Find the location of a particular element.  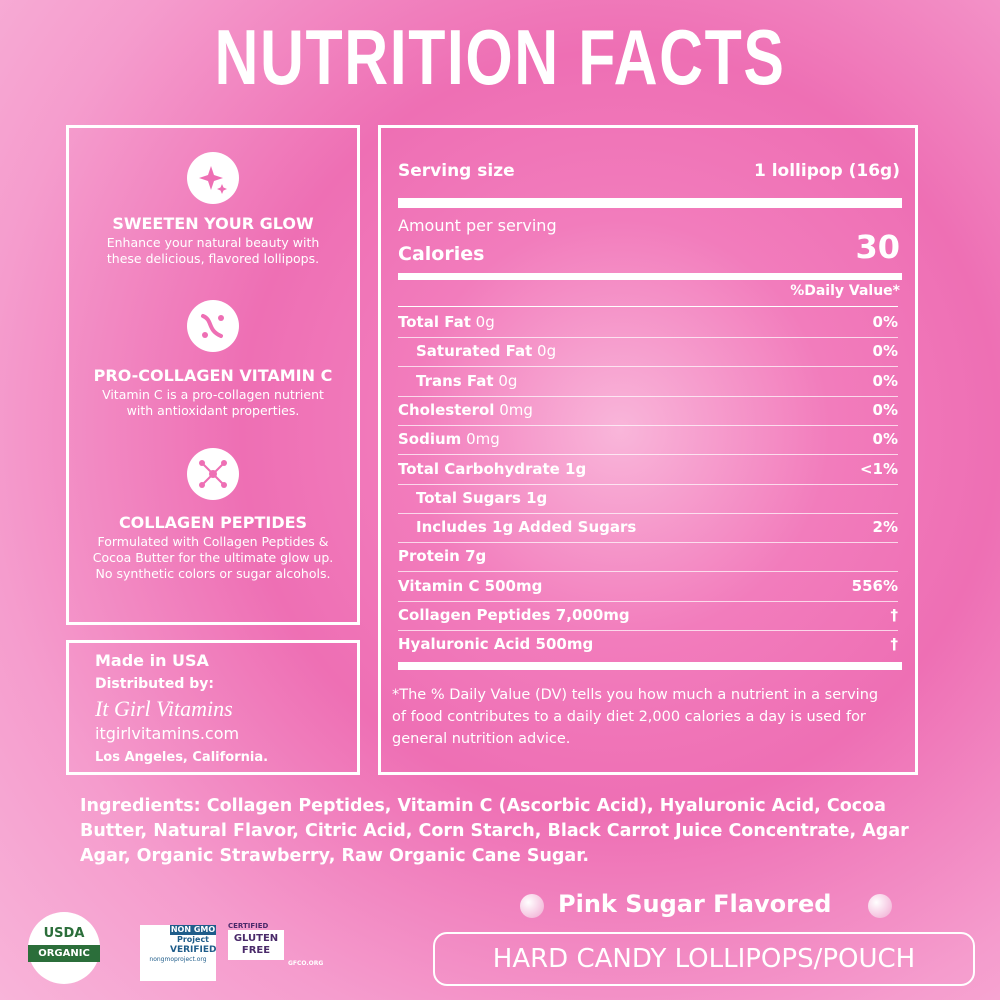

calories-value: 30 is located at coordinates (877, 247).